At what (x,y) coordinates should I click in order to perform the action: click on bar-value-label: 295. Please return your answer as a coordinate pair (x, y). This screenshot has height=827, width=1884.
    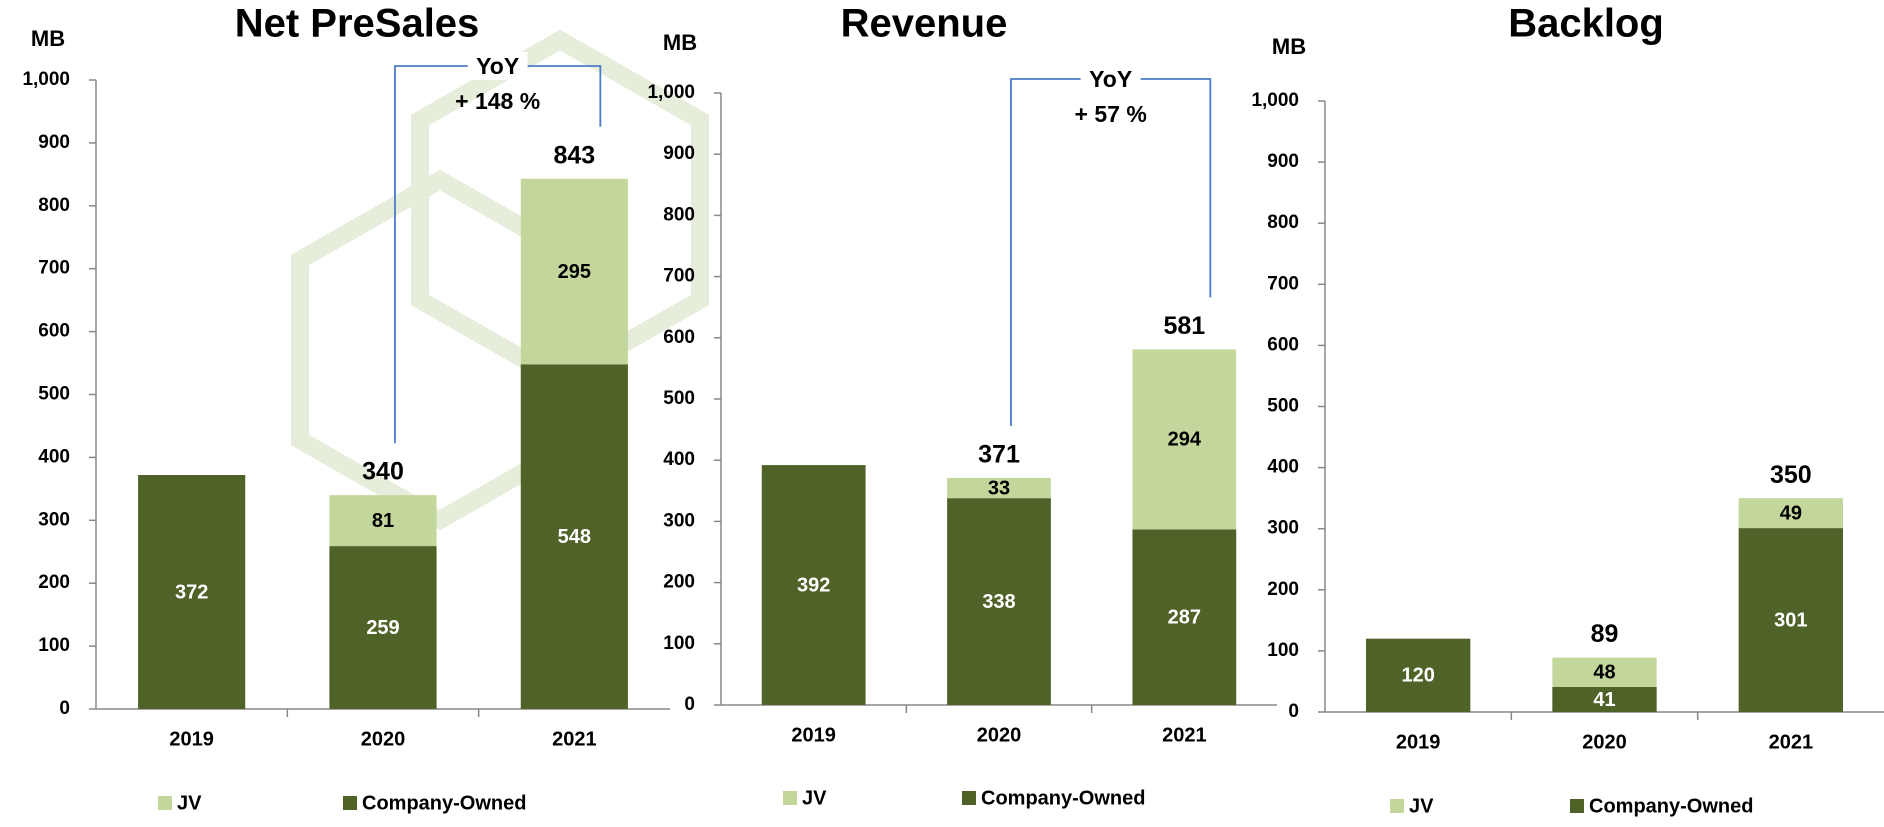
    Looking at the image, I should click on (574, 272).